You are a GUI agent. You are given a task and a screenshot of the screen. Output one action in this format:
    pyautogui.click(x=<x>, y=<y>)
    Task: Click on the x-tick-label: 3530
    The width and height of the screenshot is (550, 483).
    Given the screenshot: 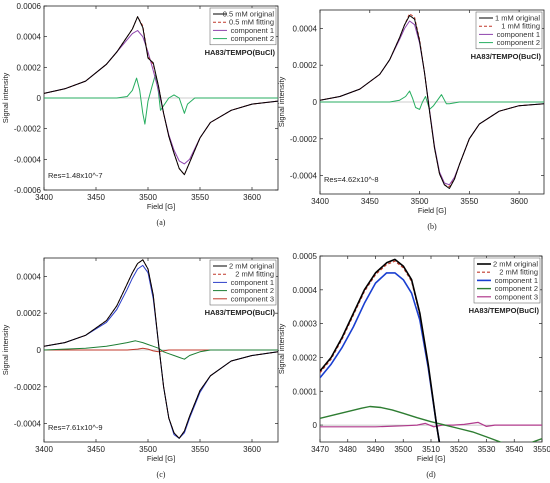 What is the action you would take?
    pyautogui.click(x=487, y=449)
    